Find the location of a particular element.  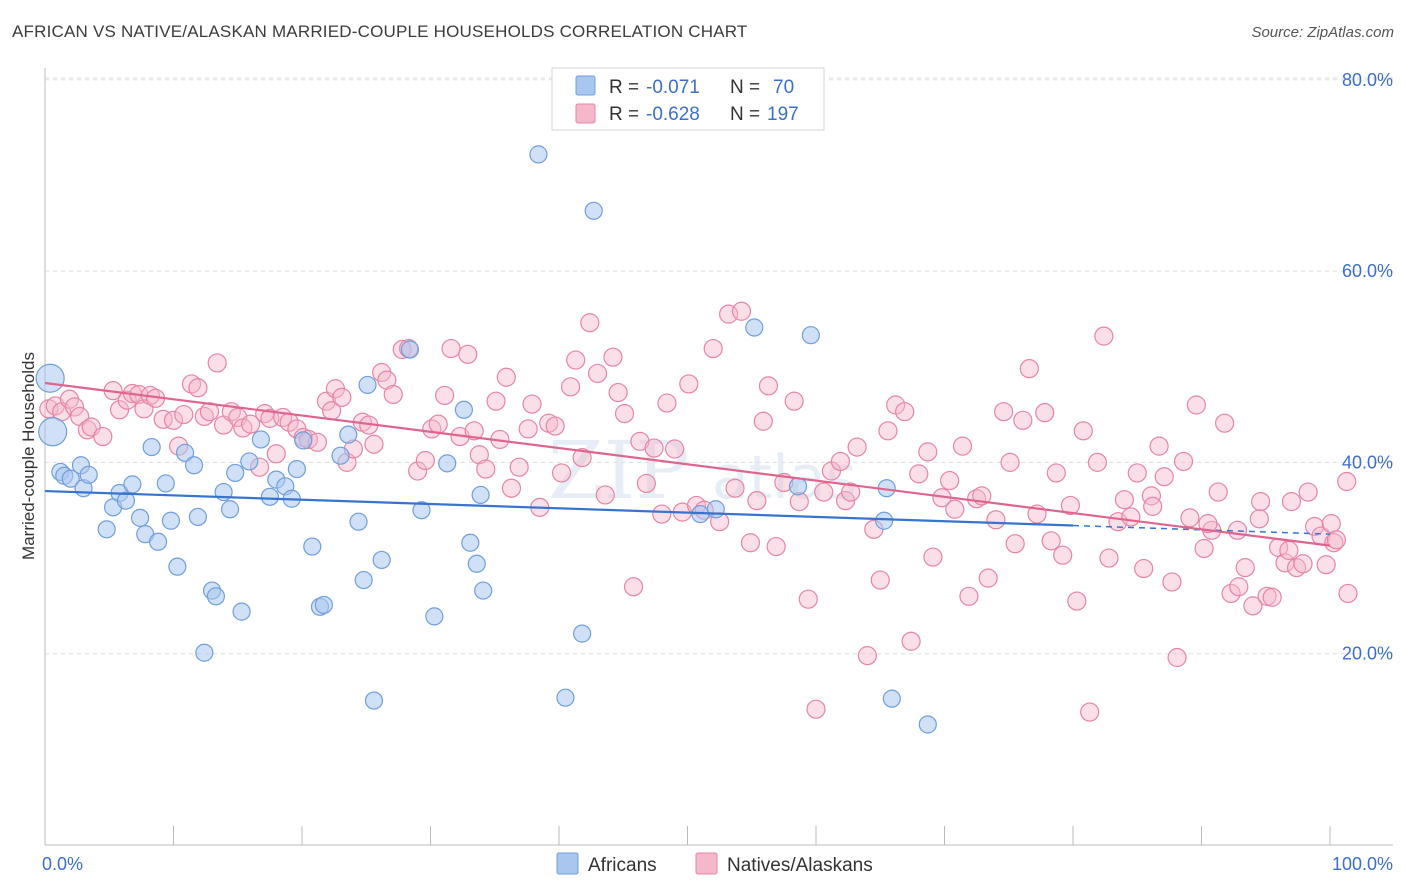

watermark-zip: ZIP is located at coordinates (618, 470).